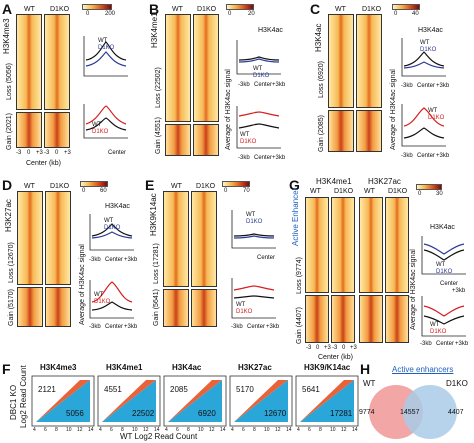 The image size is (474, 443). Describe the element at coordinates (97, 7) in the screenshot. I see `colorbar` at that location.